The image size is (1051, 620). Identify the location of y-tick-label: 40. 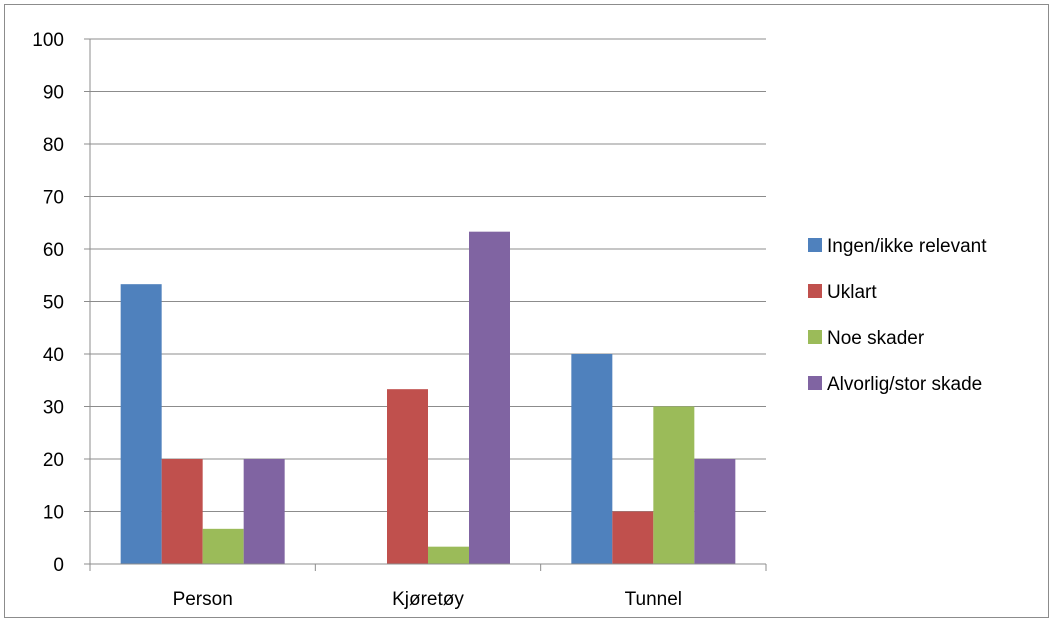
(53, 355).